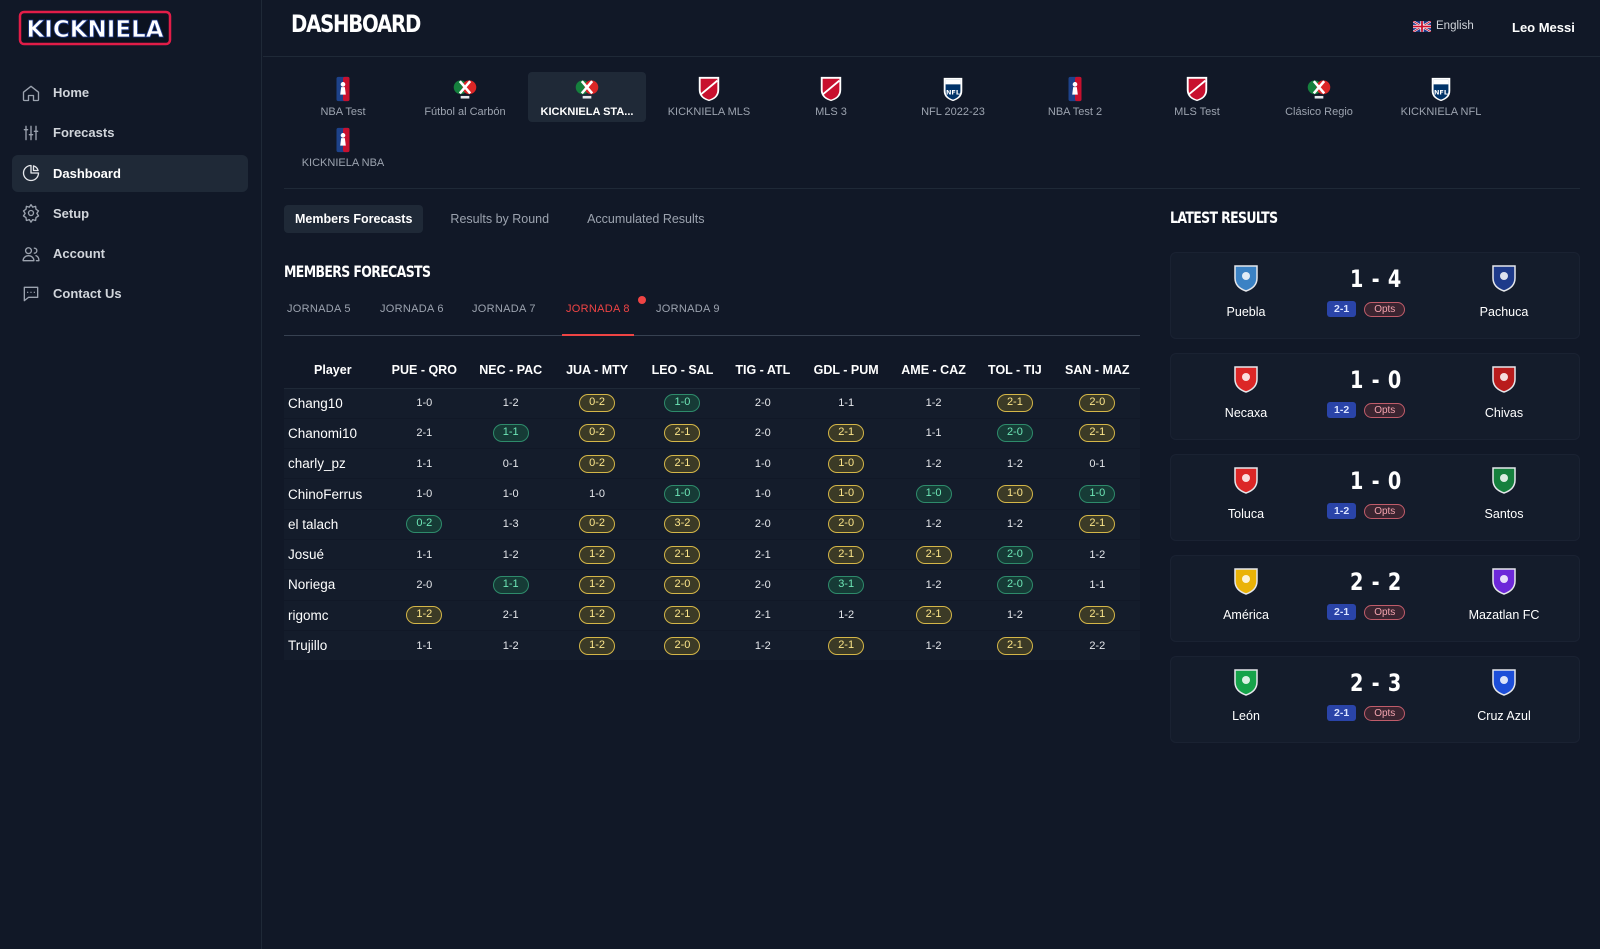 The image size is (1600, 949). Describe the element at coordinates (412, 309) in the screenshot. I see `jornada-tab: JORNADA 6` at that location.